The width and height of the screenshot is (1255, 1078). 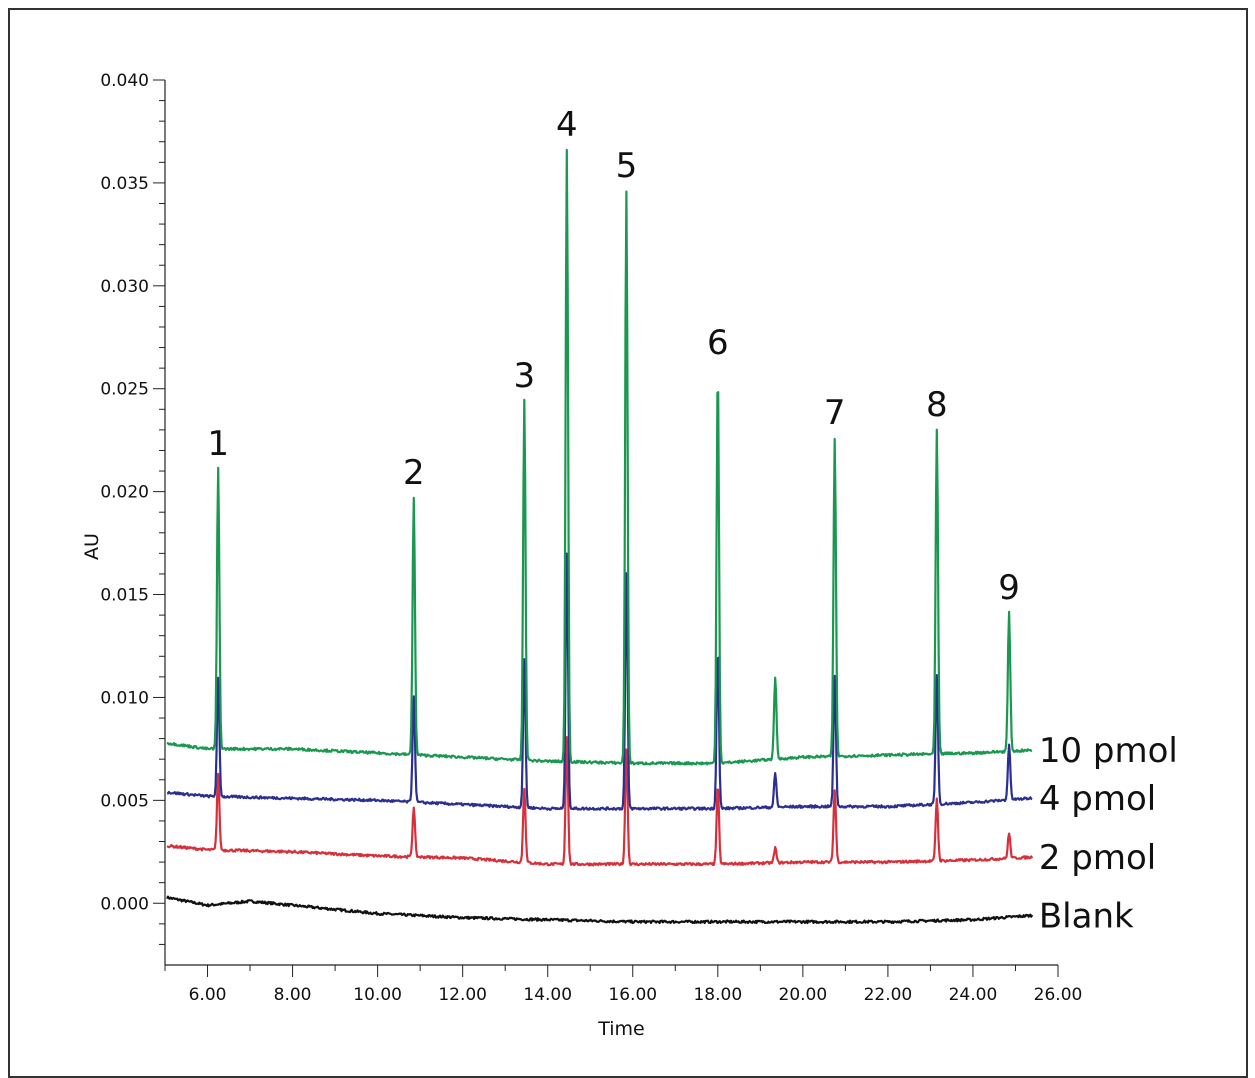 What do you see at coordinates (973, 995) in the screenshot?
I see `x-tick-label: 24.00` at bounding box center [973, 995].